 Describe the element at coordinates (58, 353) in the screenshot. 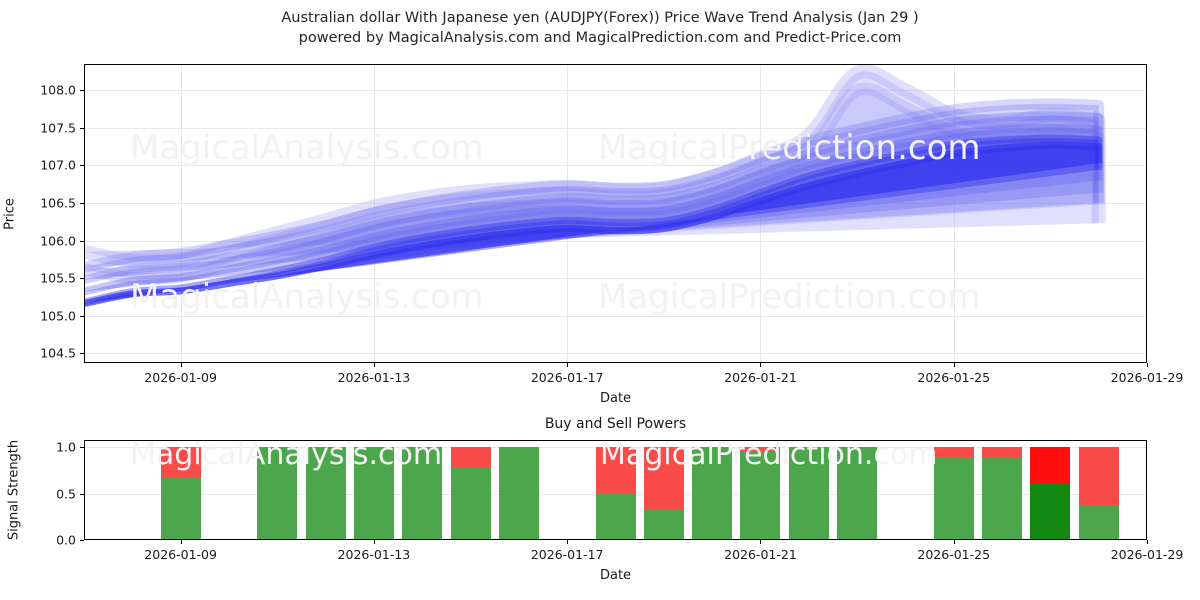

I see `price-ytick-label: 104.5` at that location.